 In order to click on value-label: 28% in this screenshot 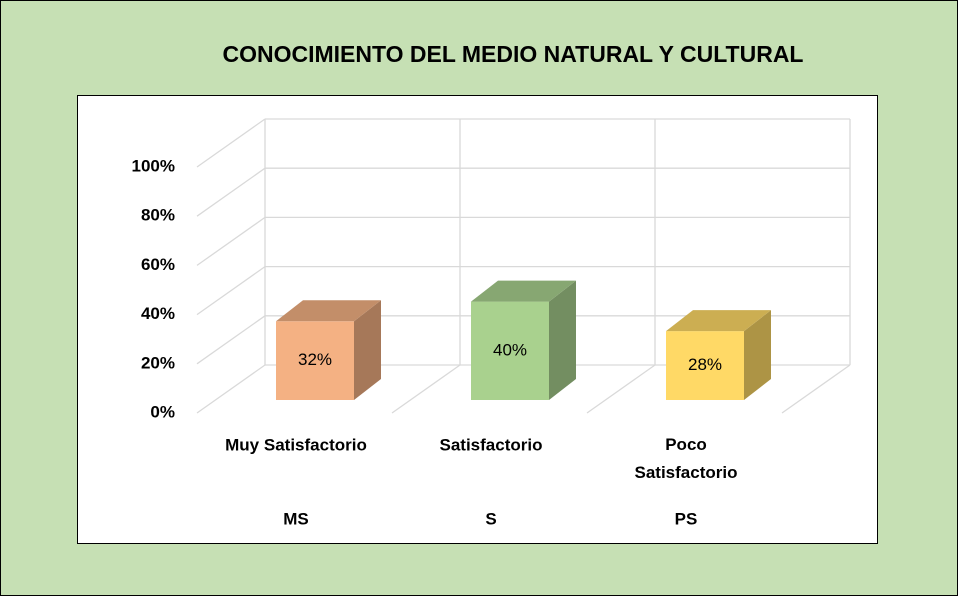, I will do `click(705, 364)`.